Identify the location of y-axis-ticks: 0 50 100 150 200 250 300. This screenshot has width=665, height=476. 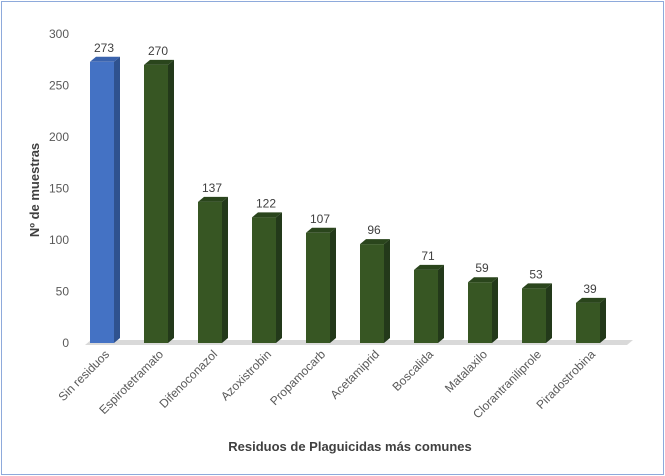
(59, 188).